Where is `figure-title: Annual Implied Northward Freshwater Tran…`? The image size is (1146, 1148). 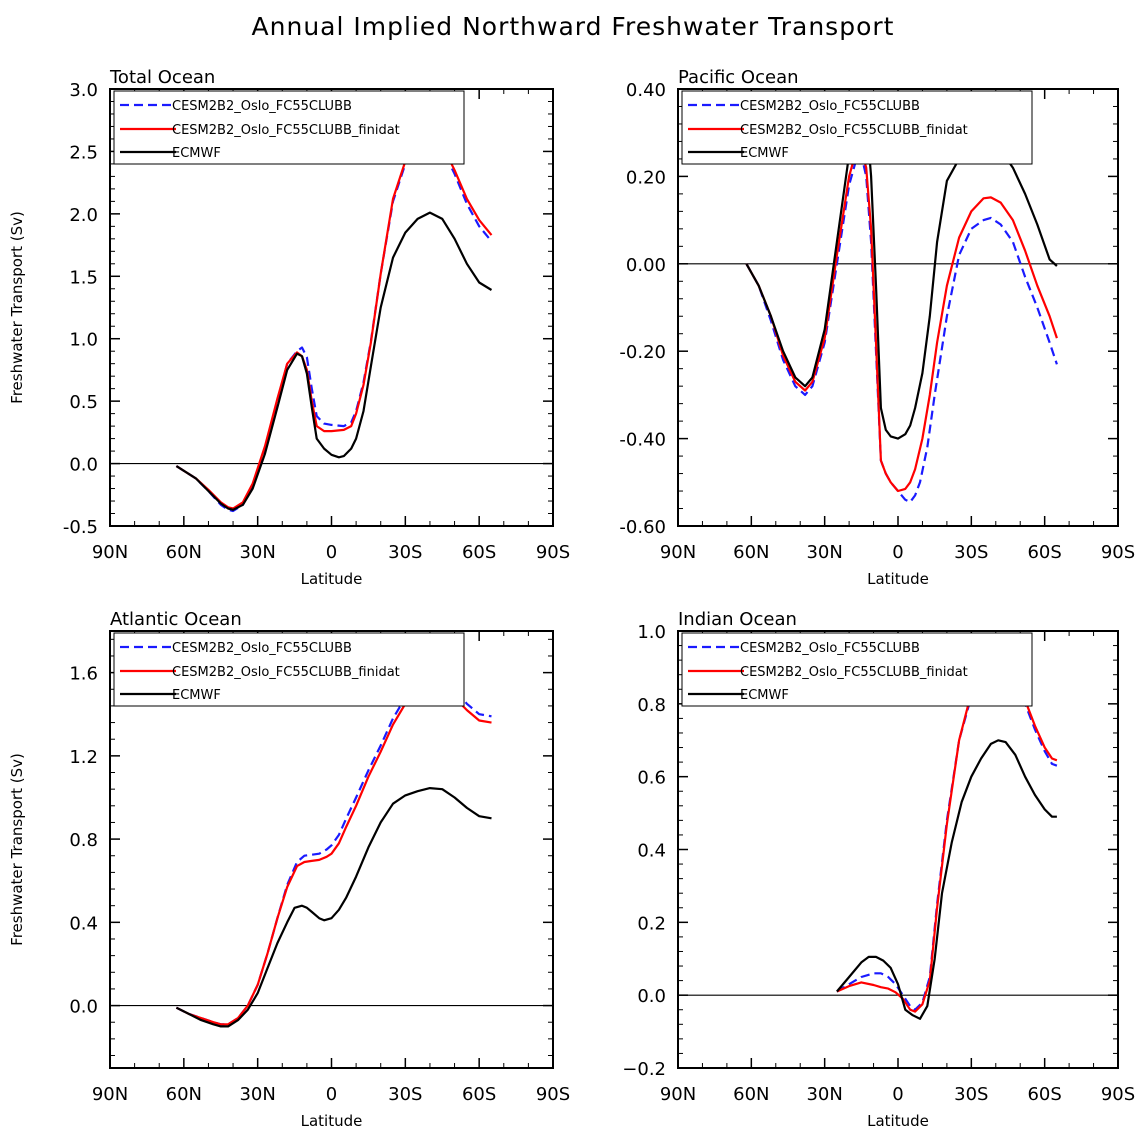 figure-title: Annual Implied Northward Freshwater Tran… is located at coordinates (573, 26).